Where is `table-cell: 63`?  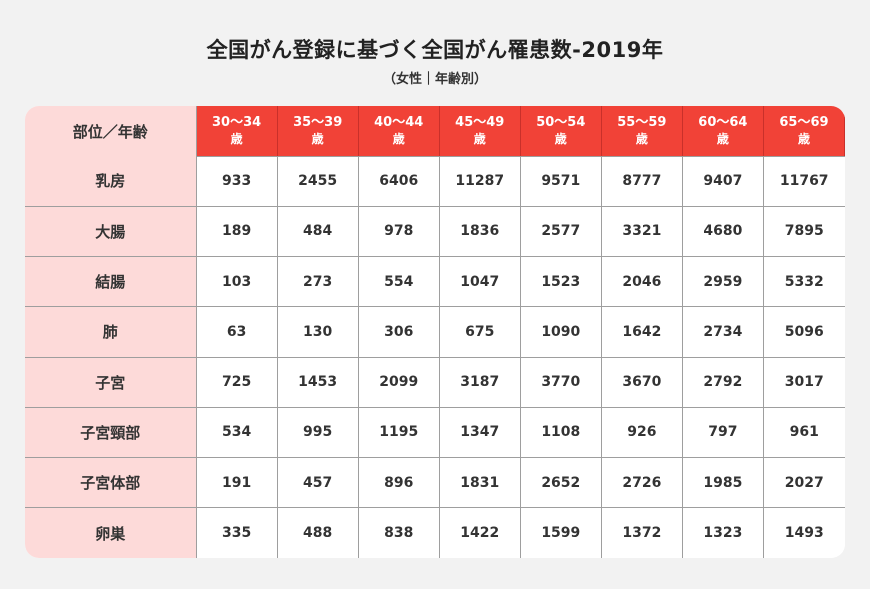 table-cell: 63 is located at coordinates (236, 332).